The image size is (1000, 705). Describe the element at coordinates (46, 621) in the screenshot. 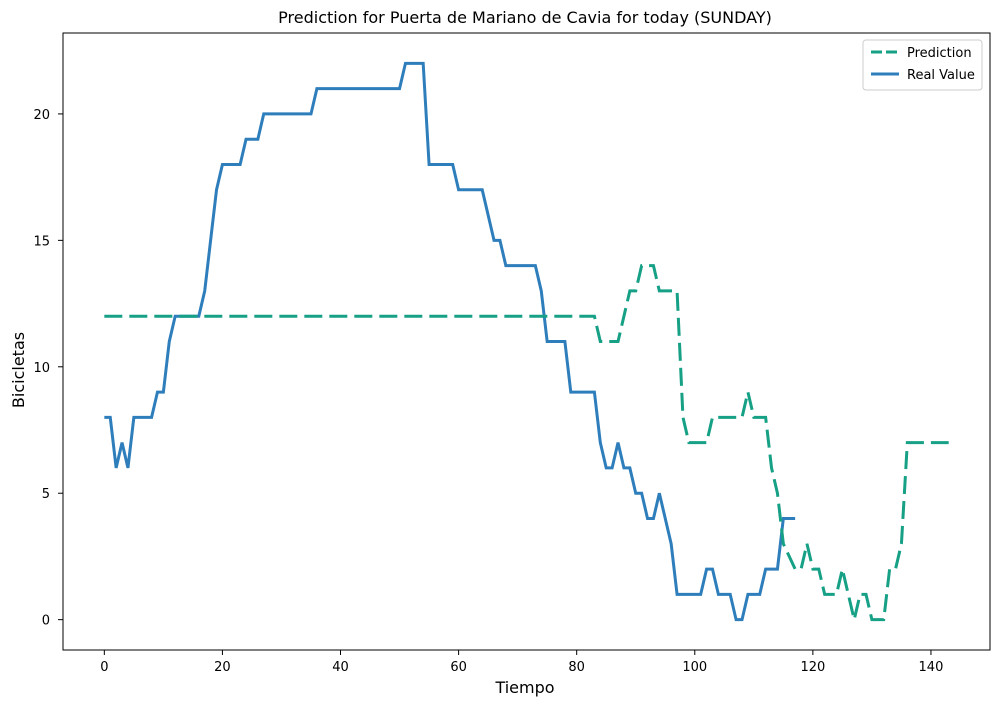

I see `y-tick-label: 0` at that location.